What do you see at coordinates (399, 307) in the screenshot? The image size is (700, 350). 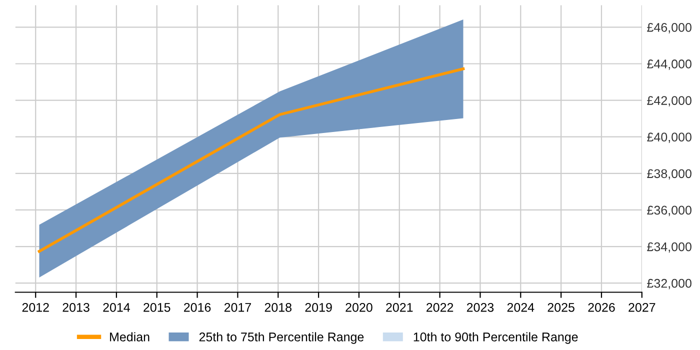 I see `x-tick-label: 2021` at bounding box center [399, 307].